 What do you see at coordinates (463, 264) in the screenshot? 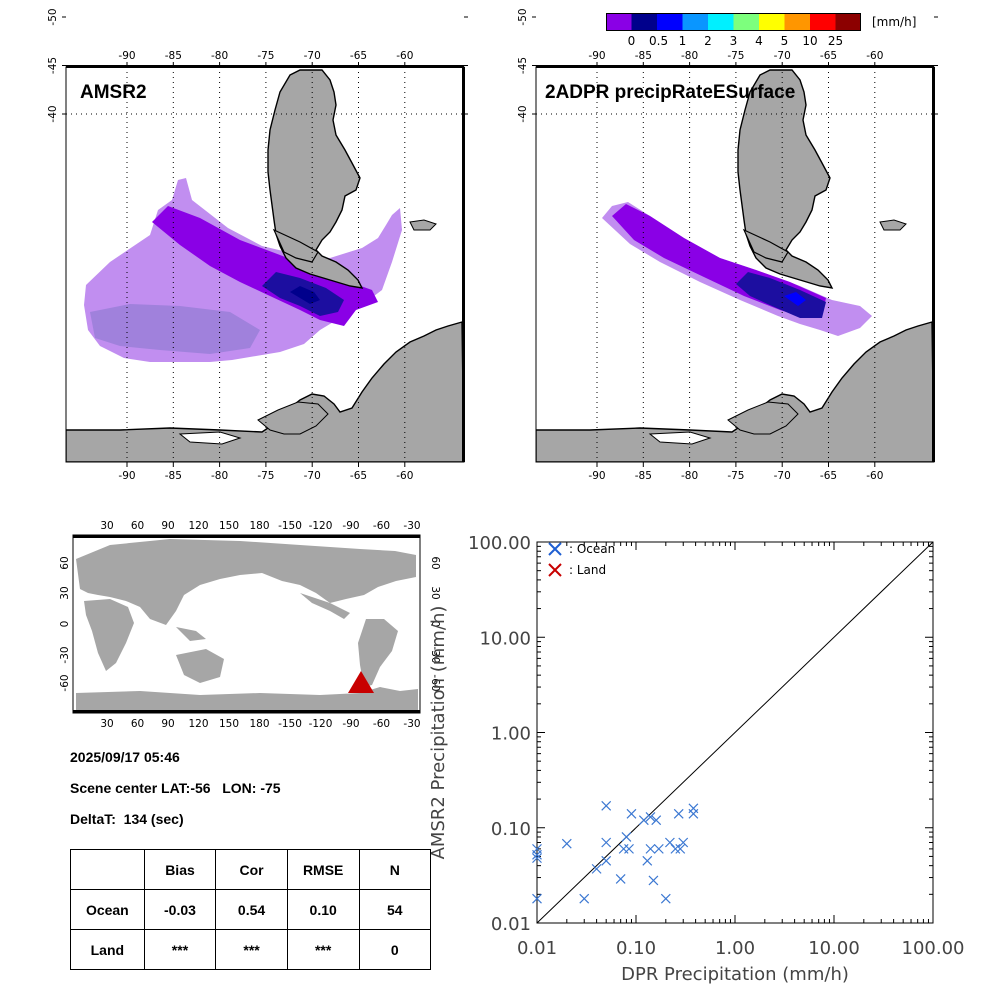
I see `map-frame-right` at bounding box center [463, 264].